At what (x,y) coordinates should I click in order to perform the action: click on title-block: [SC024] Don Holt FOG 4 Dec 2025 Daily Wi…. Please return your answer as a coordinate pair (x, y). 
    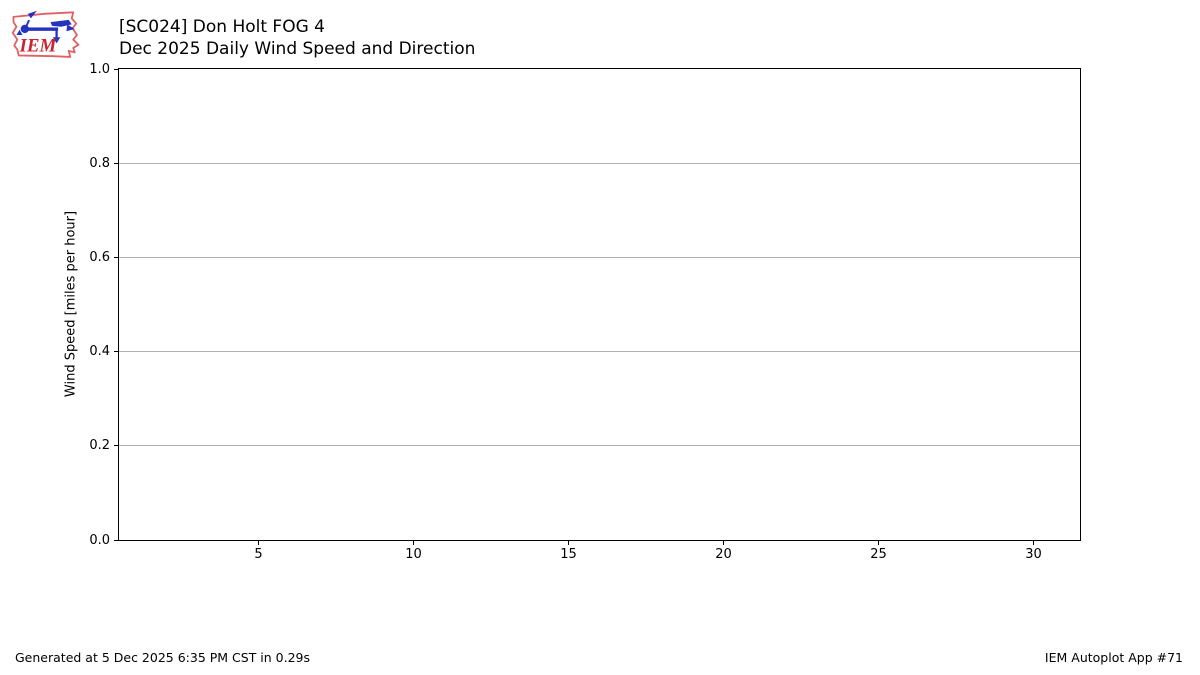
    Looking at the image, I should click on (297, 38).